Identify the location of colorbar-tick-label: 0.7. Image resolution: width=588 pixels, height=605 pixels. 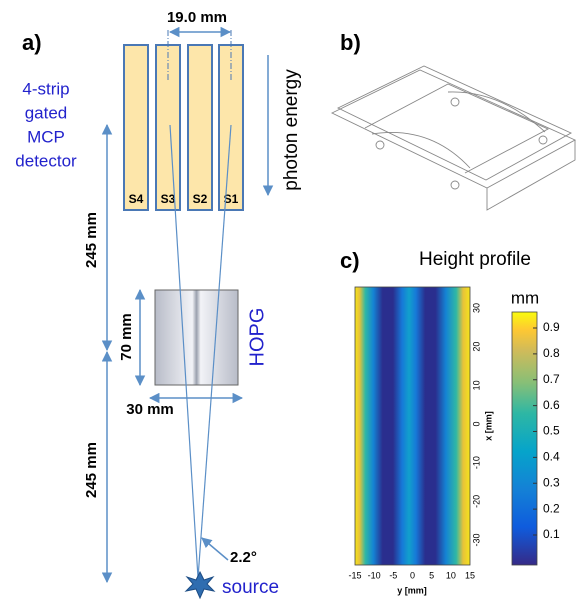
(551, 379).